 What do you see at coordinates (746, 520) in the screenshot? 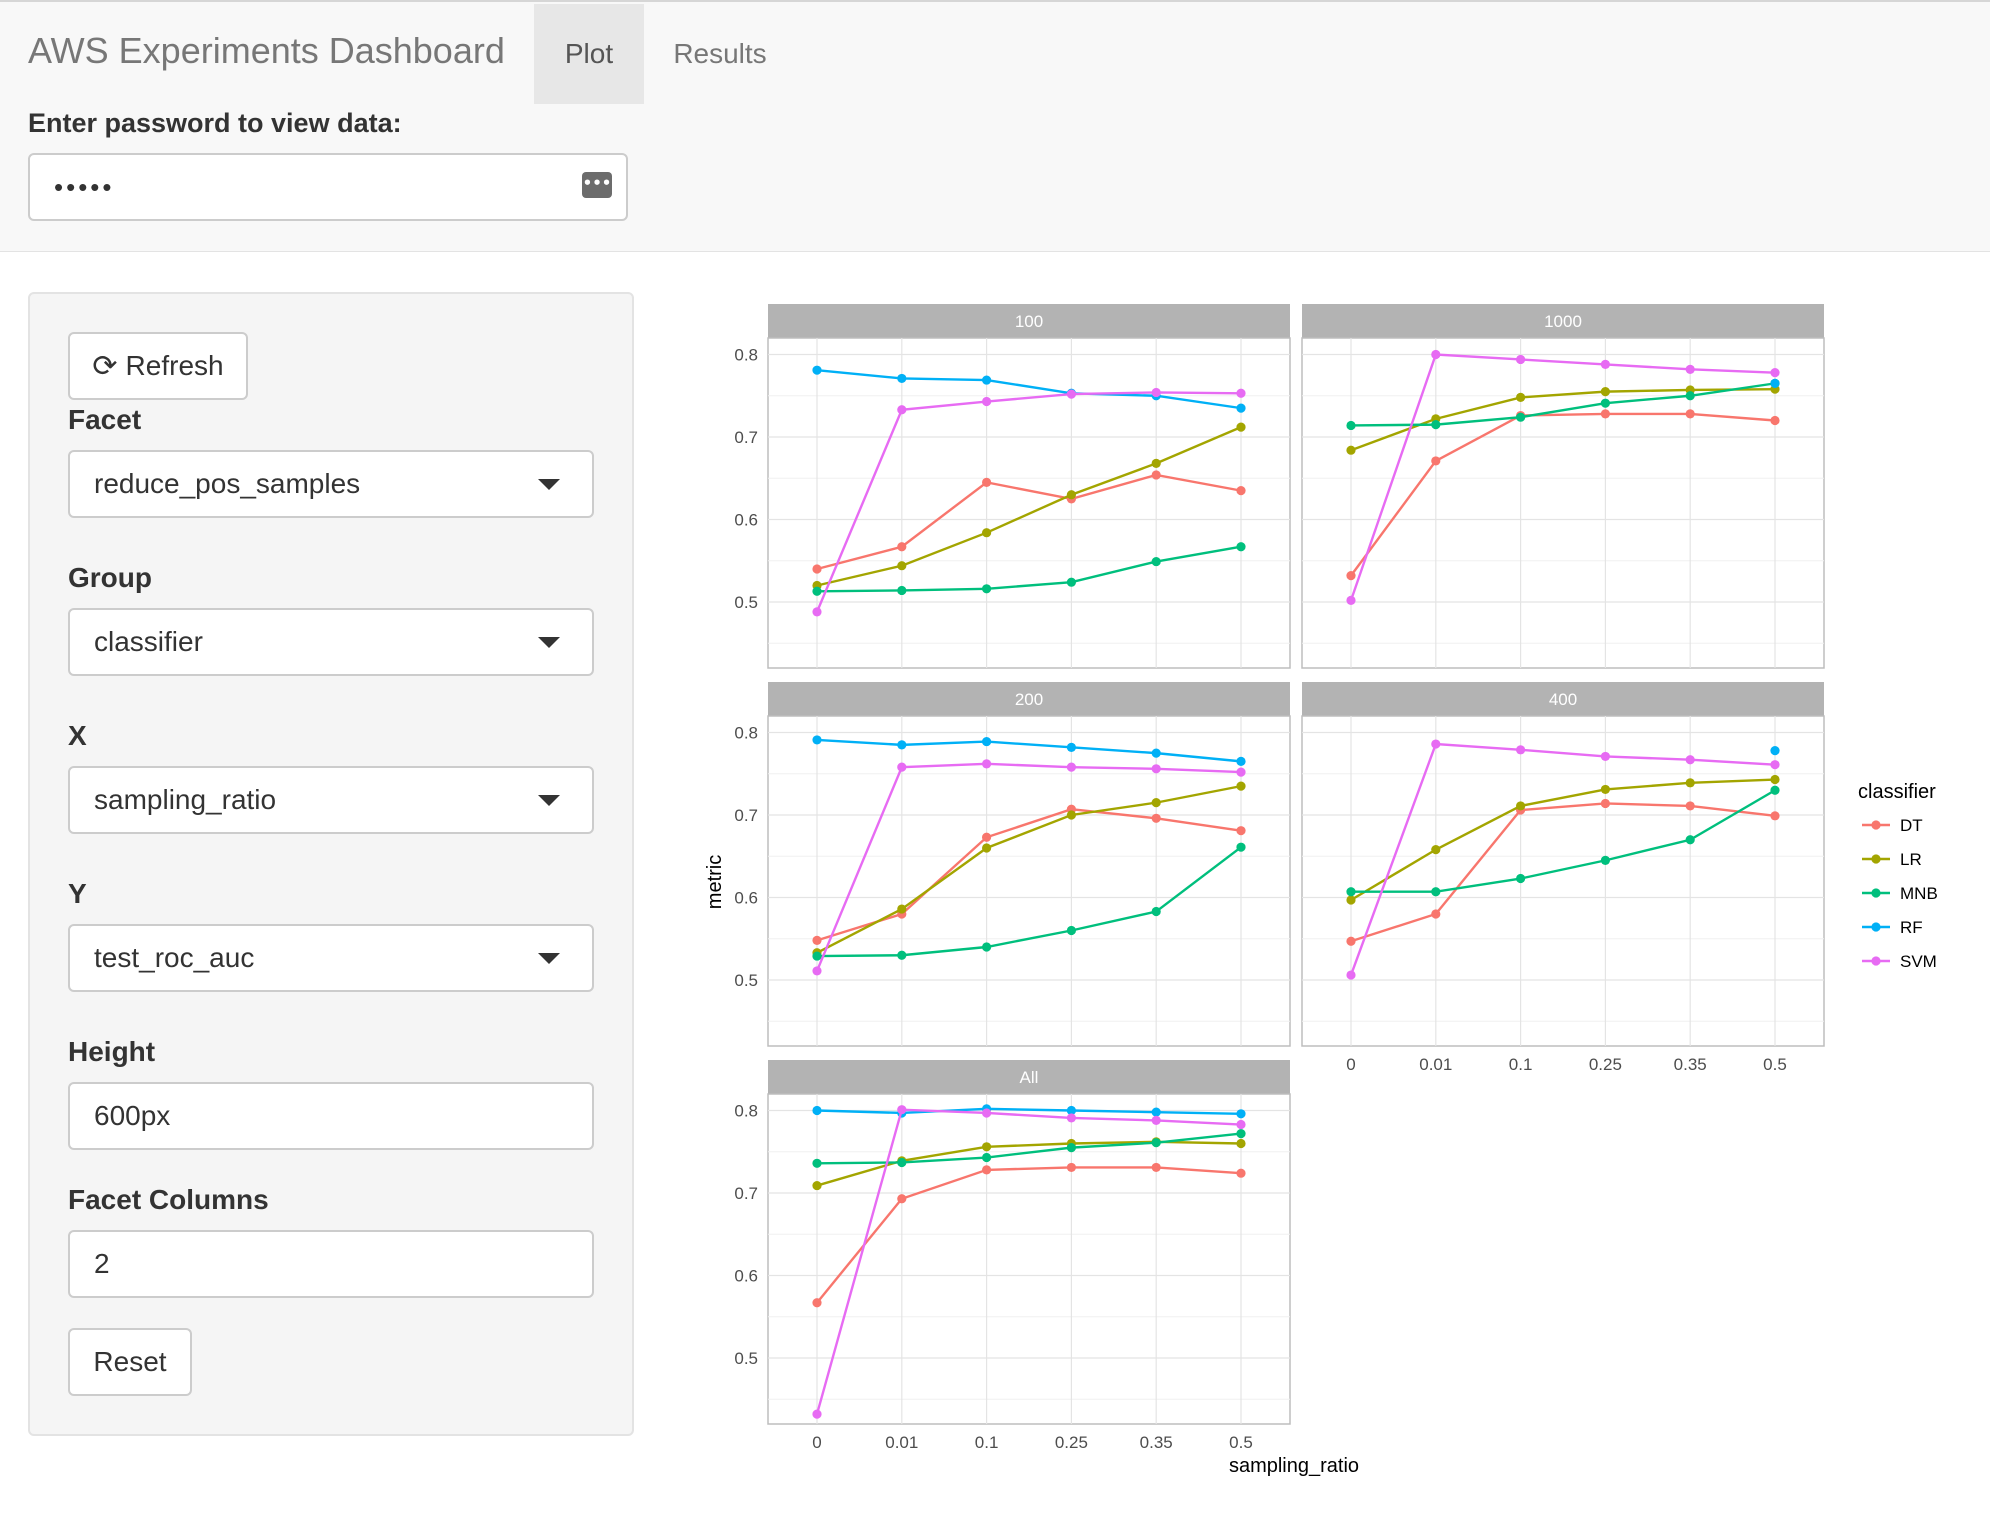
I see `y-tick-label: 0.6` at bounding box center [746, 520].